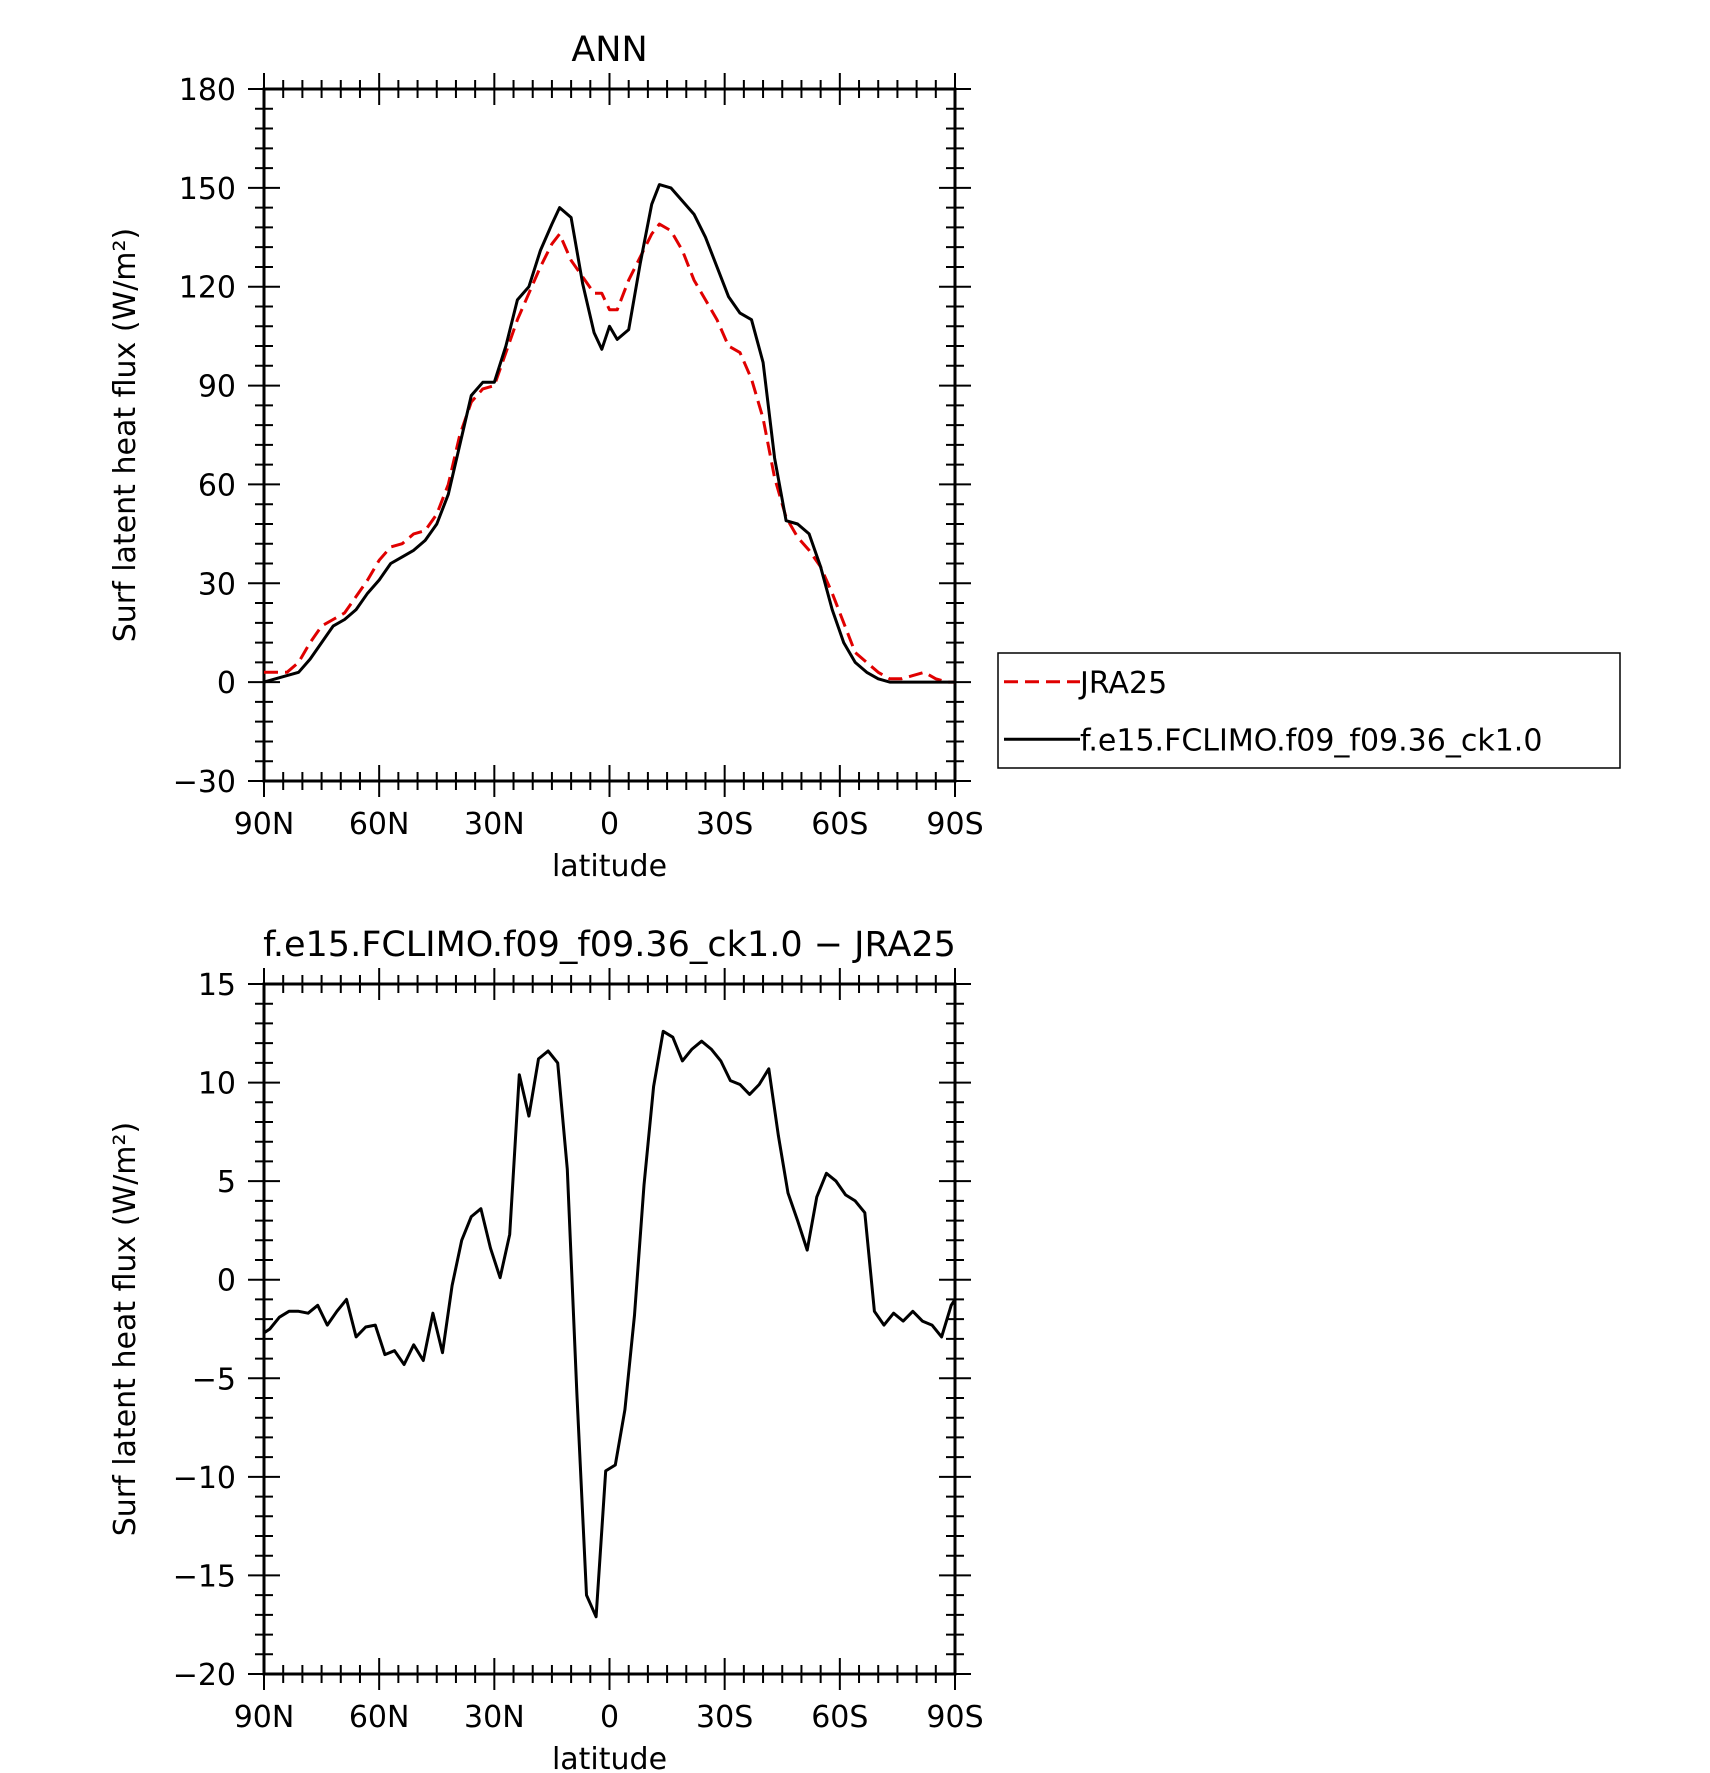  Describe the element at coordinates (204, 782) in the screenshot. I see `y-tick-label: −30` at that location.